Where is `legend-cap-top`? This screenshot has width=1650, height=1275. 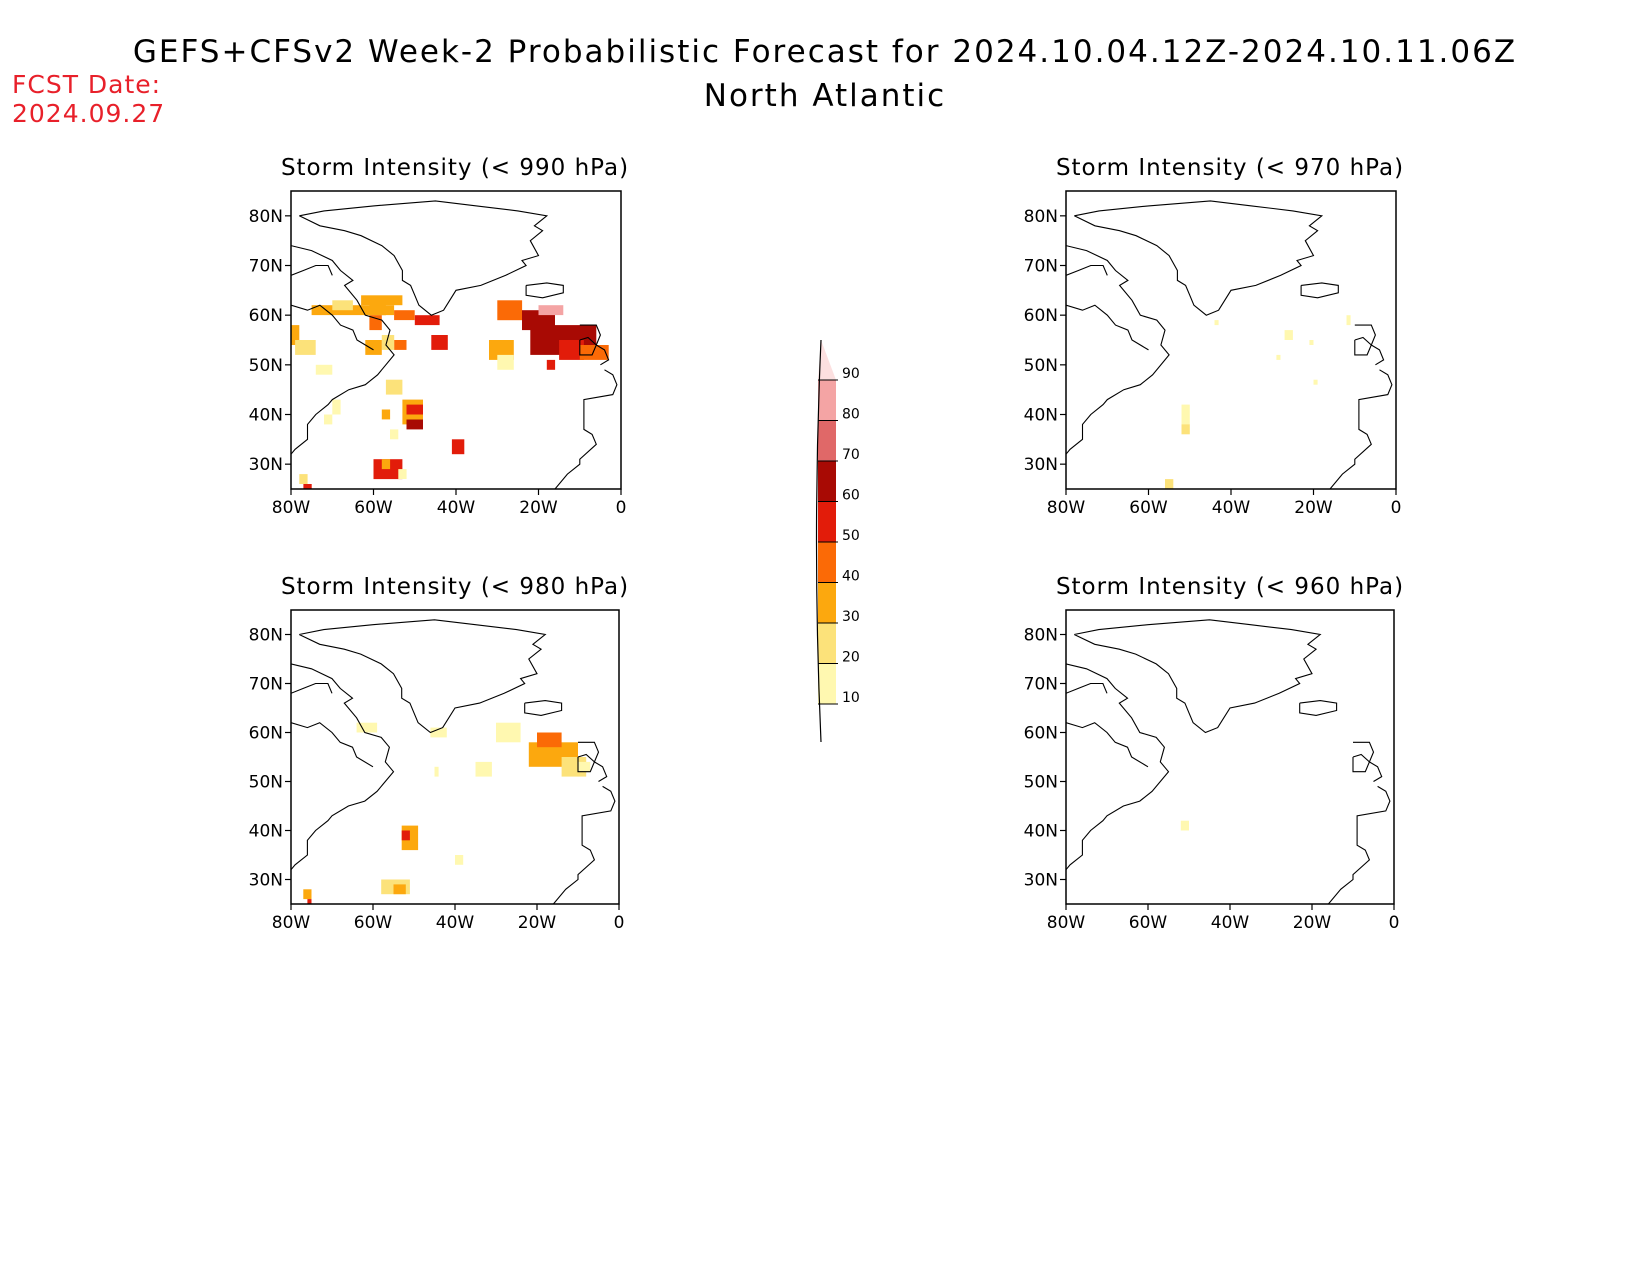 legend-cap-top is located at coordinates (827, 360).